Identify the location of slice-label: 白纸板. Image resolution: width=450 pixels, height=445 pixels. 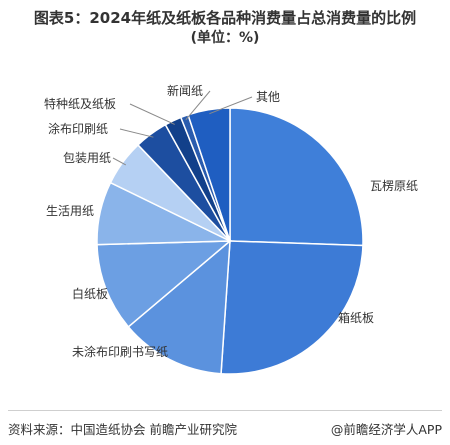
(90, 293).